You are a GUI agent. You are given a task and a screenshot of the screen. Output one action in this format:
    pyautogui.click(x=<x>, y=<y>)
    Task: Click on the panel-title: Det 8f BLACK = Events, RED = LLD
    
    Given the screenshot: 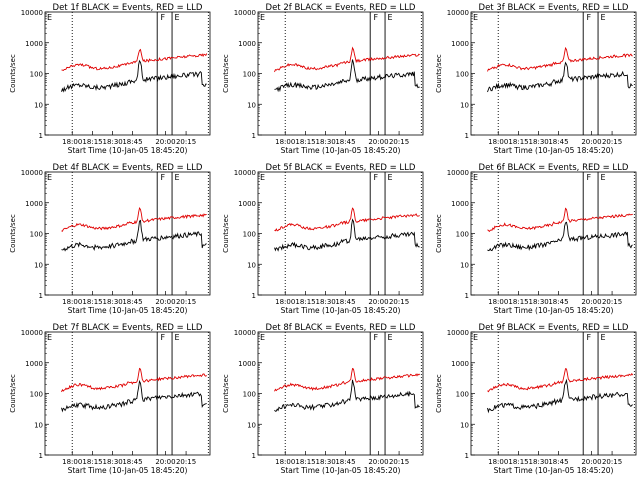 What is the action you would take?
    pyautogui.click(x=341, y=328)
    